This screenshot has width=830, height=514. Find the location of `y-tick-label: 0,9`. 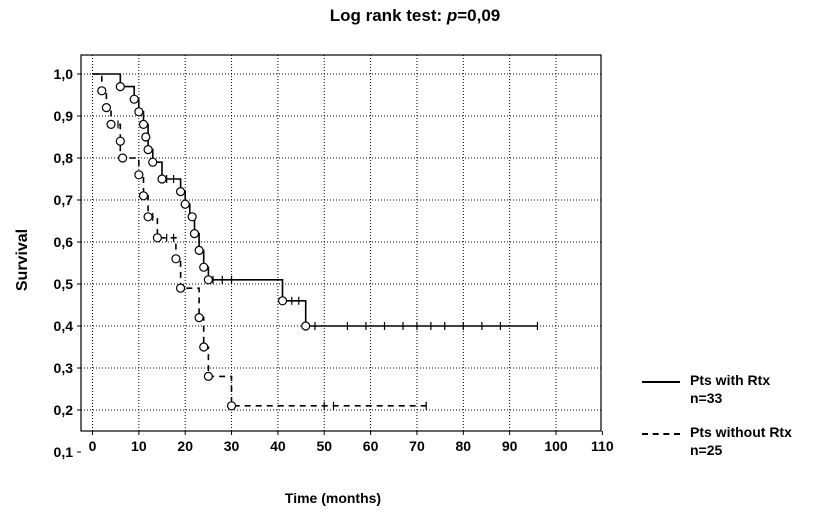

y-tick-label: 0,9 is located at coordinates (64, 116).